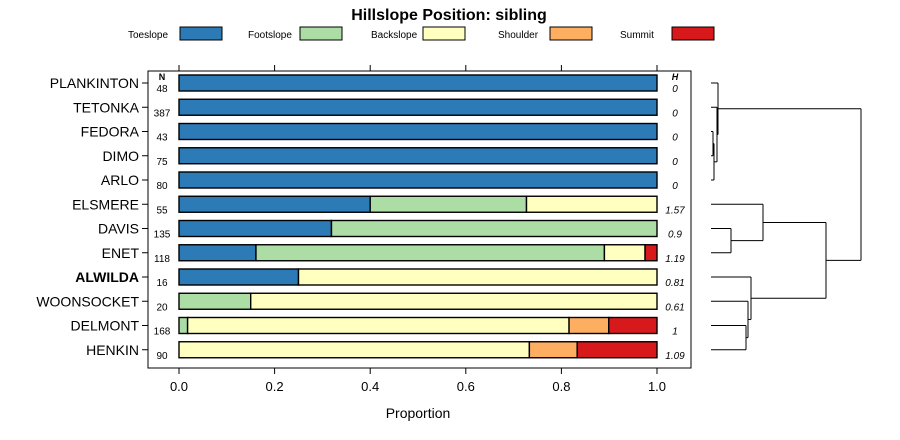 This screenshot has height=440, width=900. What do you see at coordinates (162, 283) in the screenshot?
I see `n-label: 16` at bounding box center [162, 283].